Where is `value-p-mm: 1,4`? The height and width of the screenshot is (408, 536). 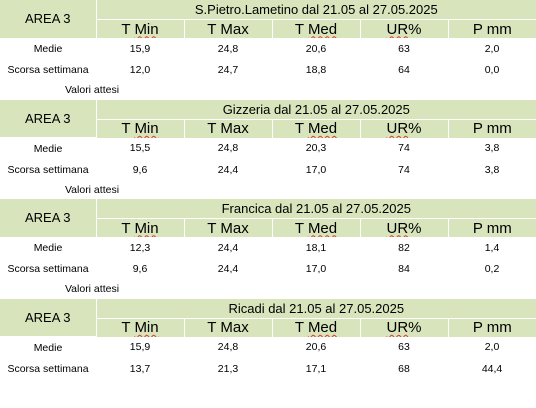 value-p-mm: 1,4 is located at coordinates (492, 247).